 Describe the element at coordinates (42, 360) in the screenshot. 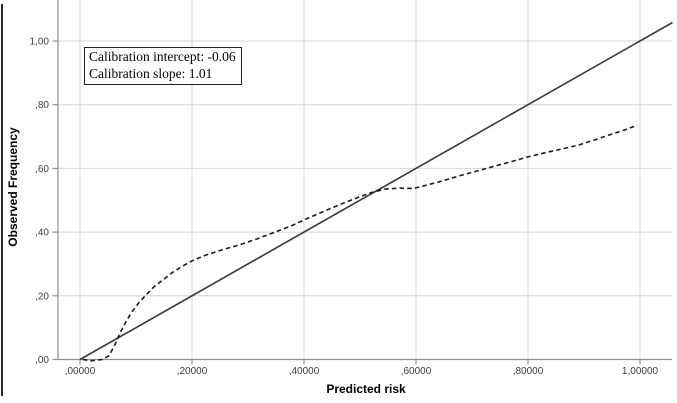

I see `y-tick-label: ,00` at that location.